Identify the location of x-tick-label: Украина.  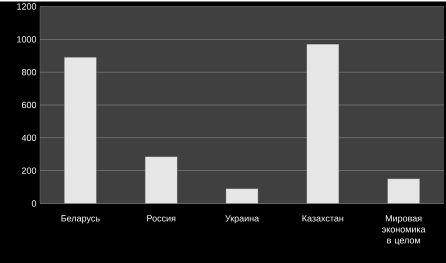
(242, 219).